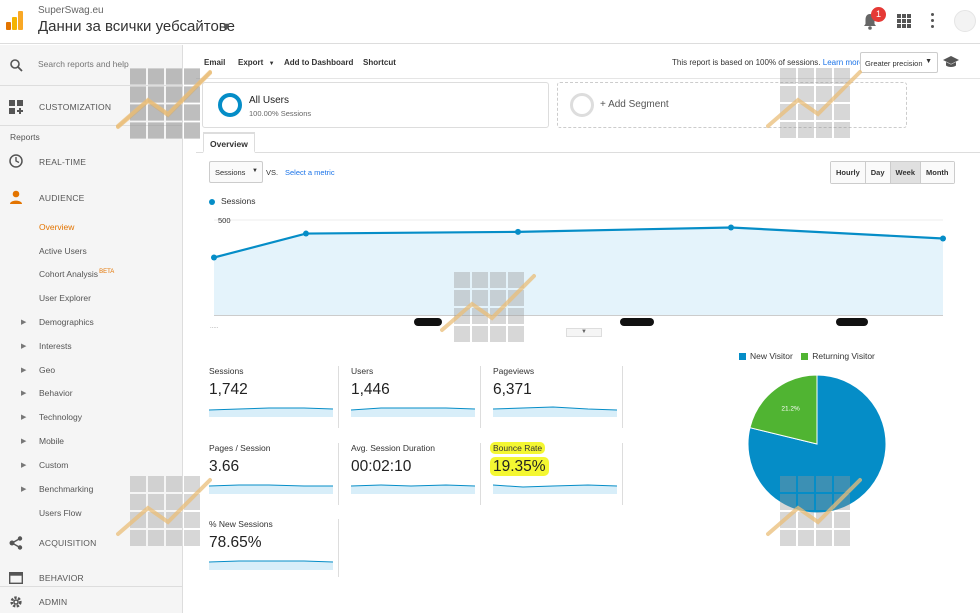 The width and height of the screenshot is (980, 613). What do you see at coordinates (215, 62) in the screenshot?
I see `email-button: Email` at bounding box center [215, 62].